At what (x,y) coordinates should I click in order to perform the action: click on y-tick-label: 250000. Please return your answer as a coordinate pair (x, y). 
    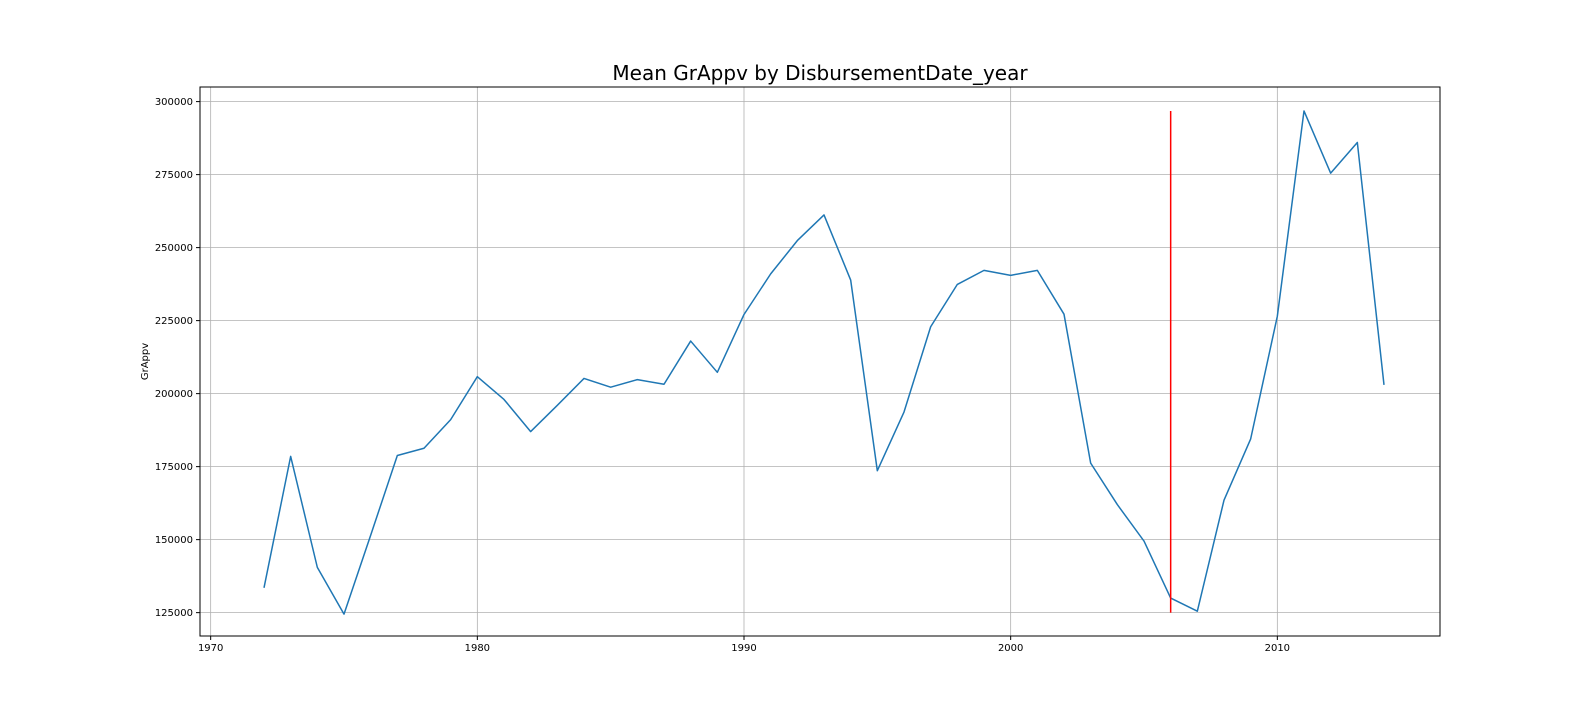
    Looking at the image, I should click on (174, 248).